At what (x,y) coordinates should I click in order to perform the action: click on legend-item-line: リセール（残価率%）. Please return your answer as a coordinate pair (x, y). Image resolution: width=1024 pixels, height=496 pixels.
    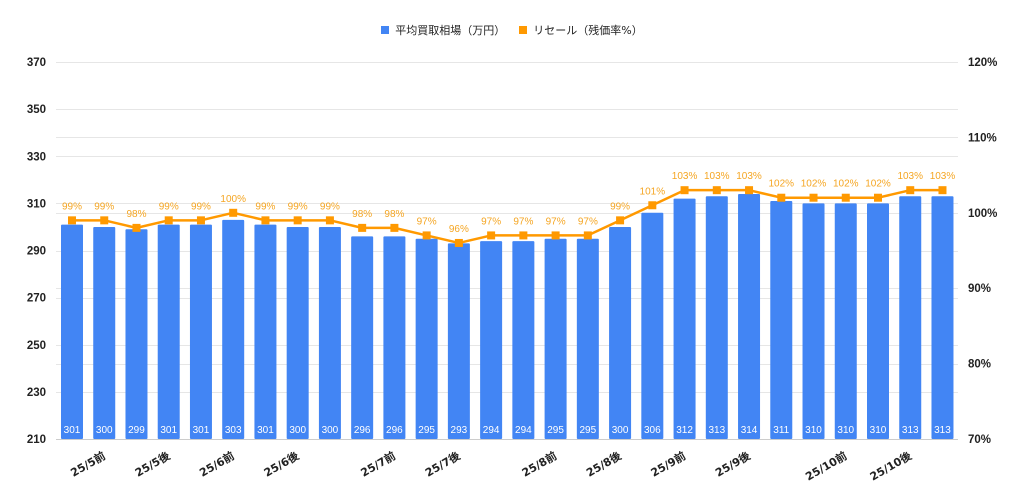
    Looking at the image, I should click on (581, 30).